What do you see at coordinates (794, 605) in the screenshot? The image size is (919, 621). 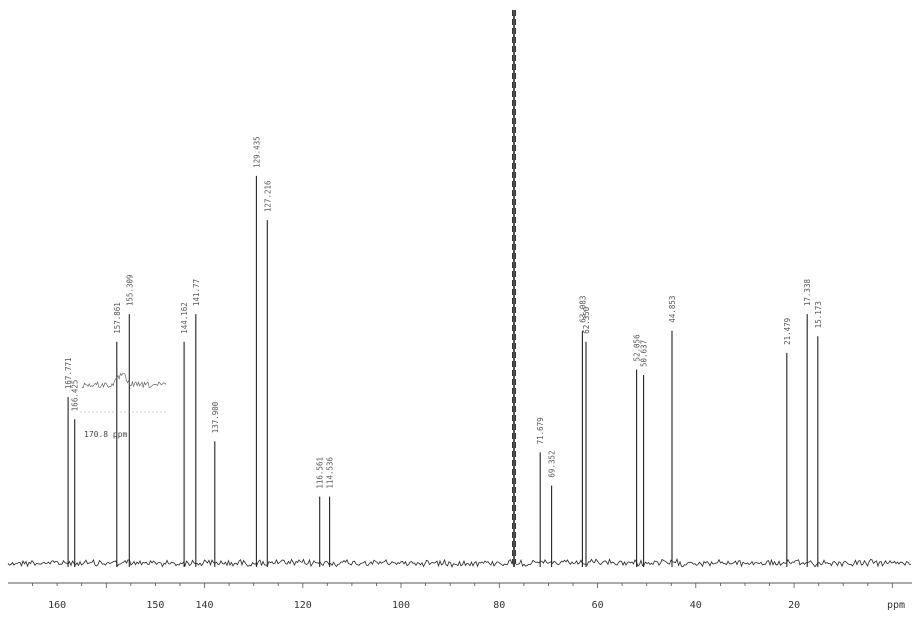 I see `x-tick-label-20: 20` at bounding box center [794, 605].